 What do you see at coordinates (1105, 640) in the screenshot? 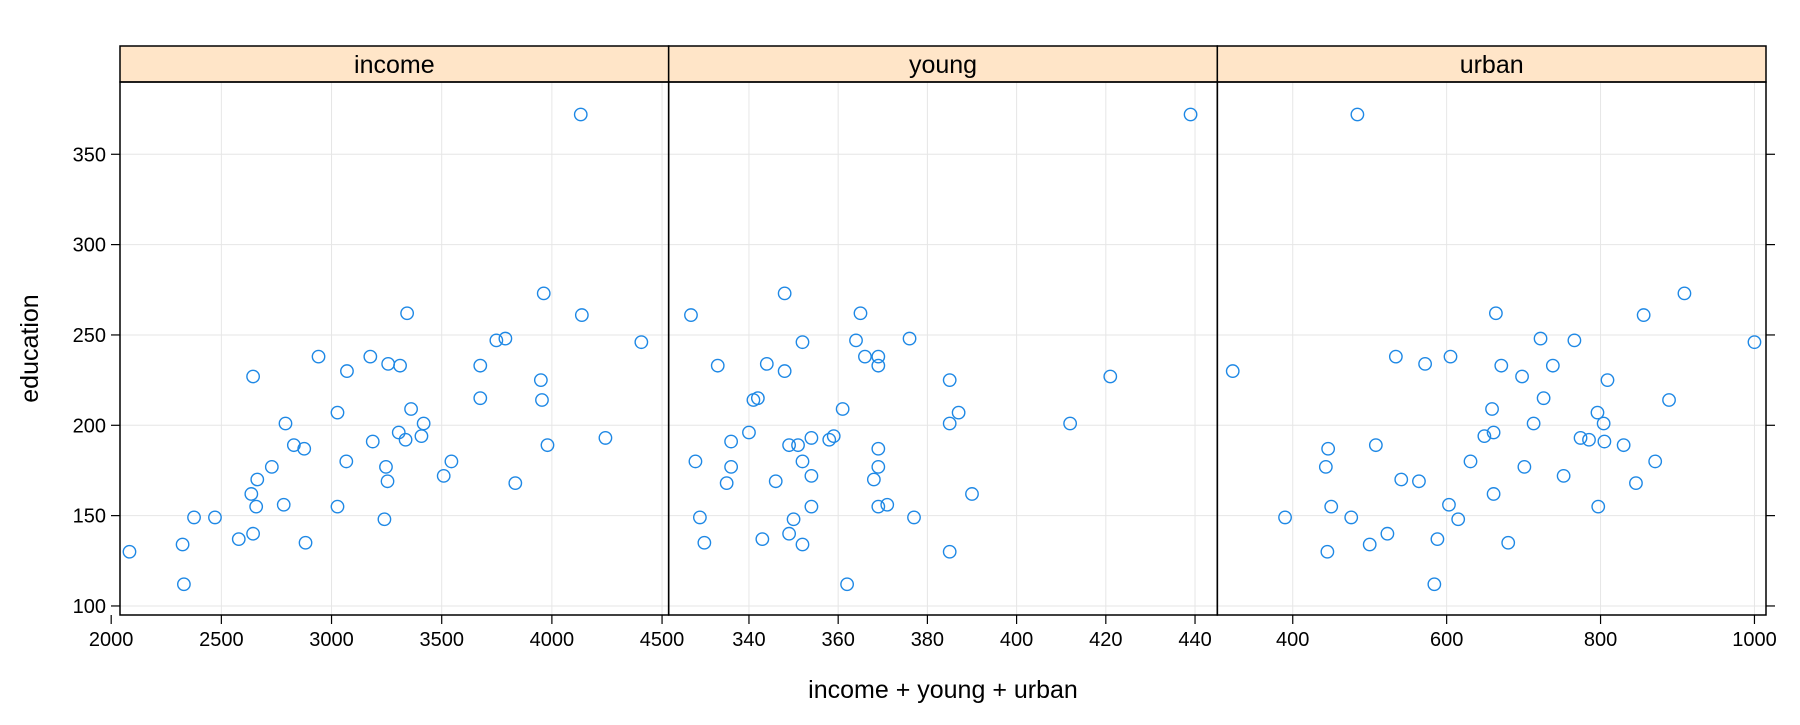
I see `panel-young-x-tick-label: 420` at bounding box center [1105, 640].